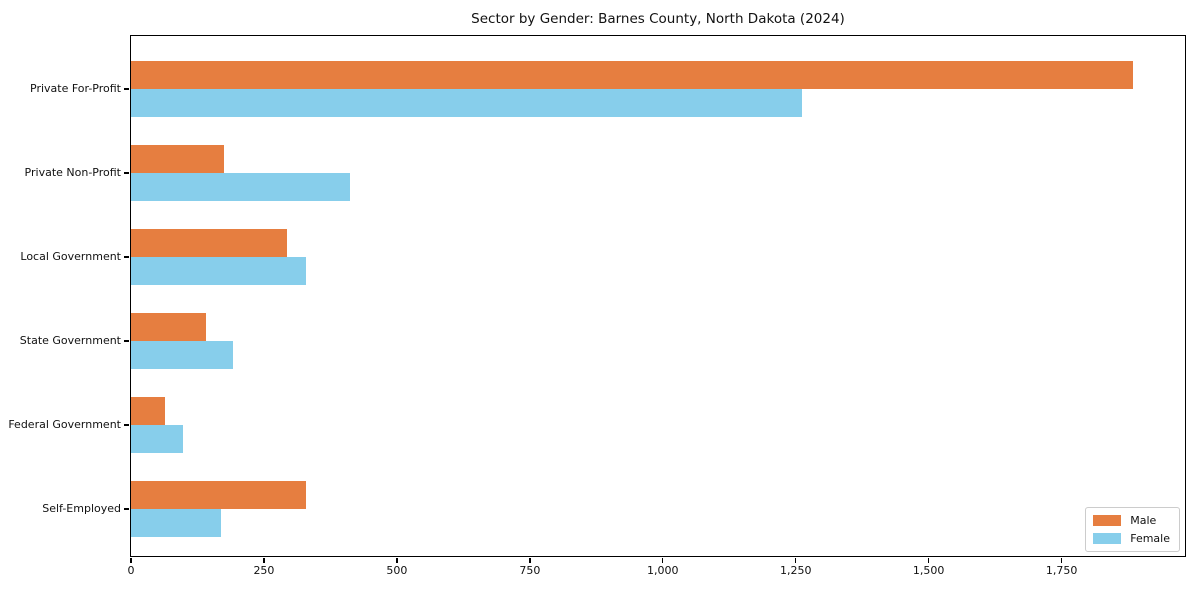  What do you see at coordinates (131, 570) in the screenshot?
I see `x-axis-tick-label: 0` at bounding box center [131, 570].